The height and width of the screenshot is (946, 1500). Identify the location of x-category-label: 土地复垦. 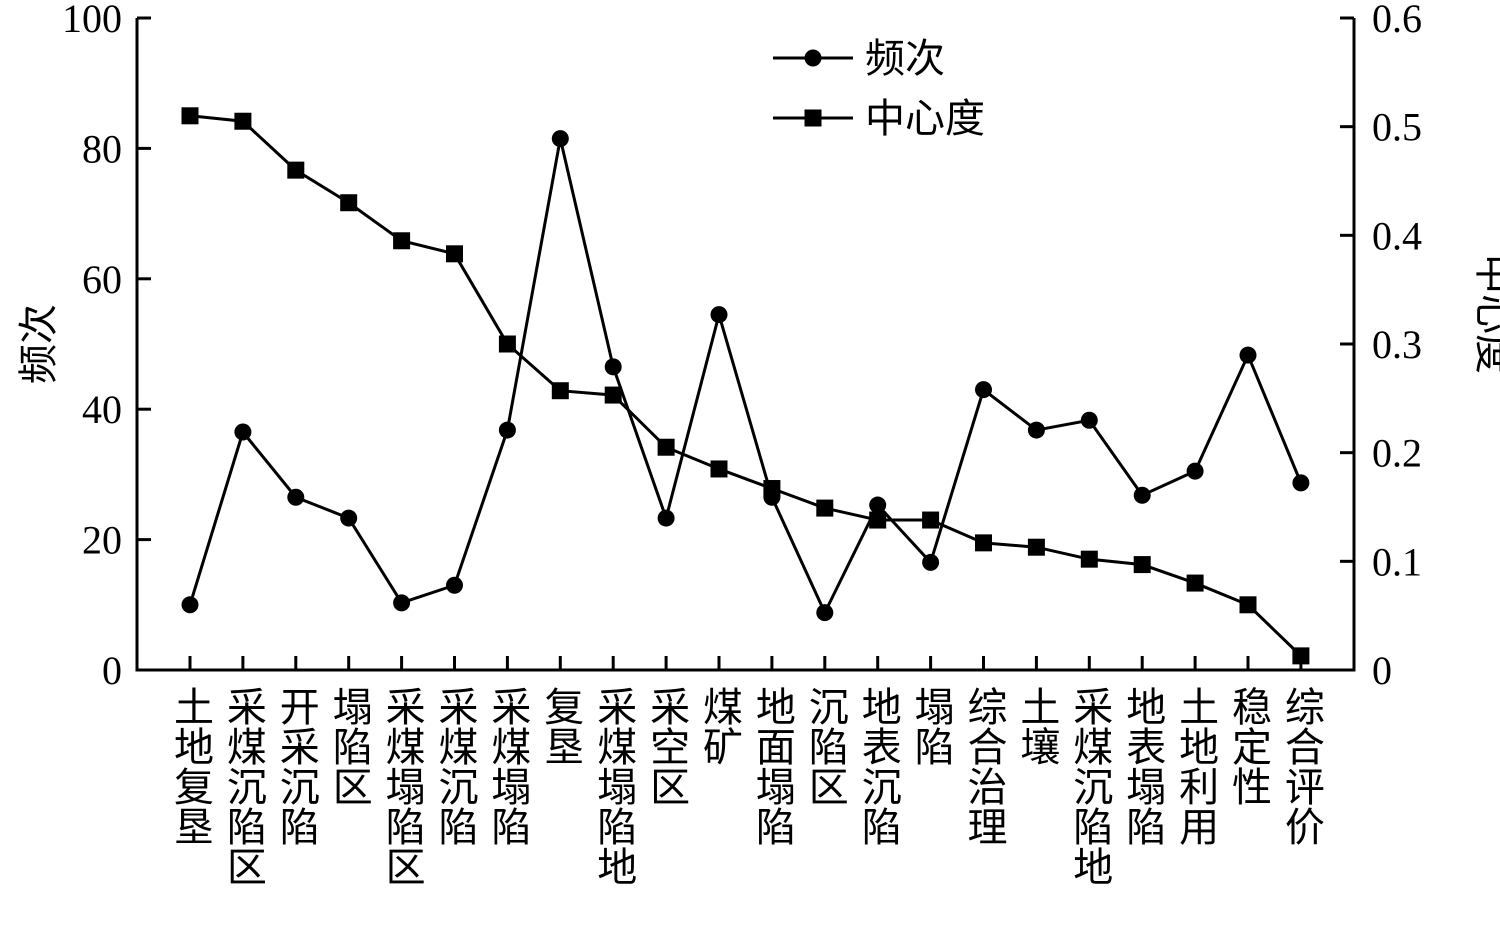
(190, 766).